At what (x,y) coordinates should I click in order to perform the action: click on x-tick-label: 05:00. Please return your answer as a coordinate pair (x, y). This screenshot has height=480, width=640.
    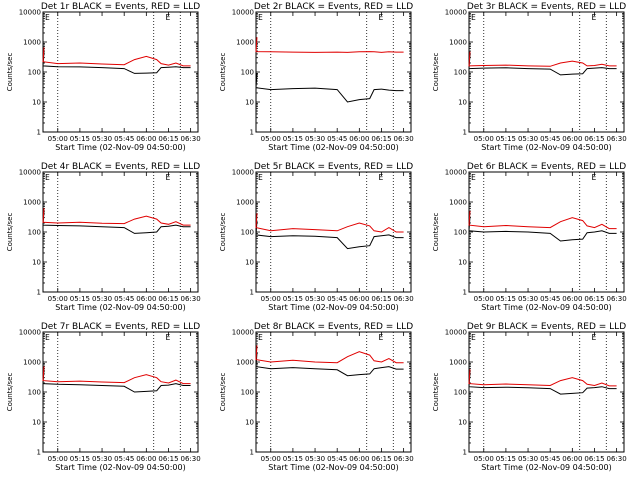
    Looking at the image, I should click on (271, 139).